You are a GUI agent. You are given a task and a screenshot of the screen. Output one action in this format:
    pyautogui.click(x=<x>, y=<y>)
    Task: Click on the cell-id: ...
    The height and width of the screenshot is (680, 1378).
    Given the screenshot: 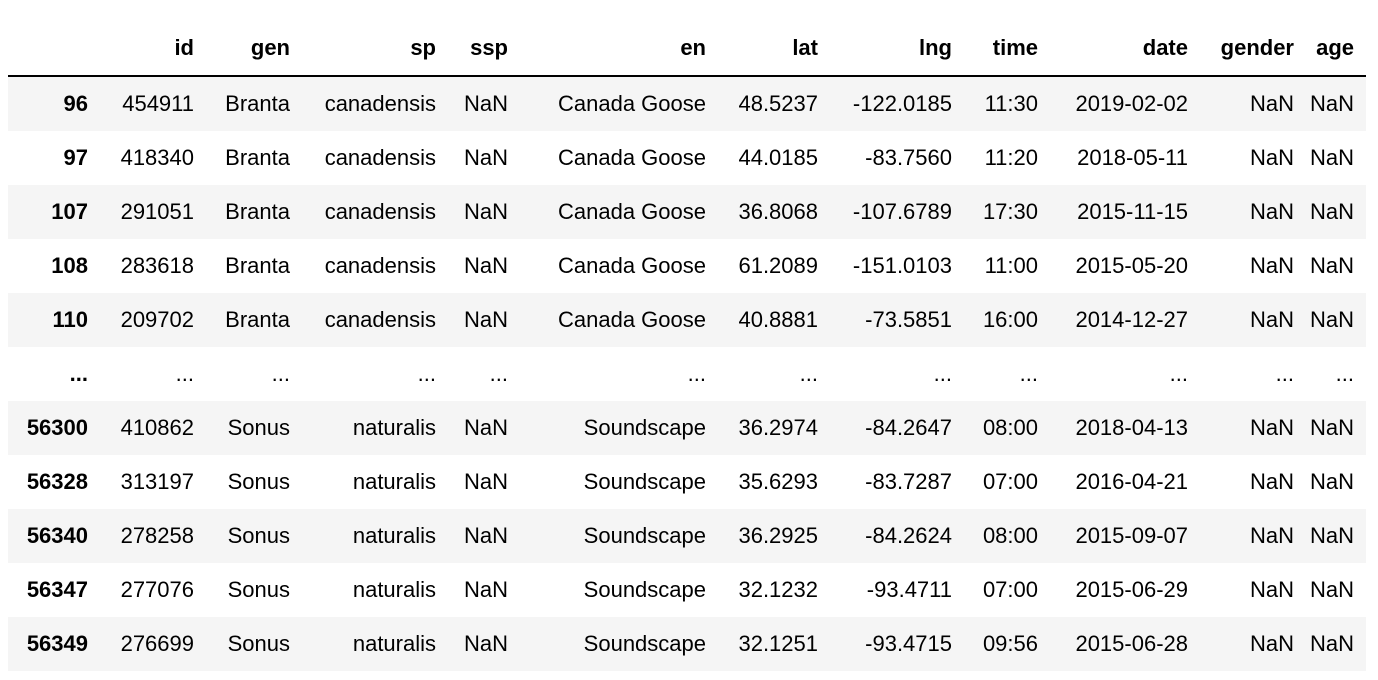 What is the action you would take?
    pyautogui.click(x=184, y=373)
    